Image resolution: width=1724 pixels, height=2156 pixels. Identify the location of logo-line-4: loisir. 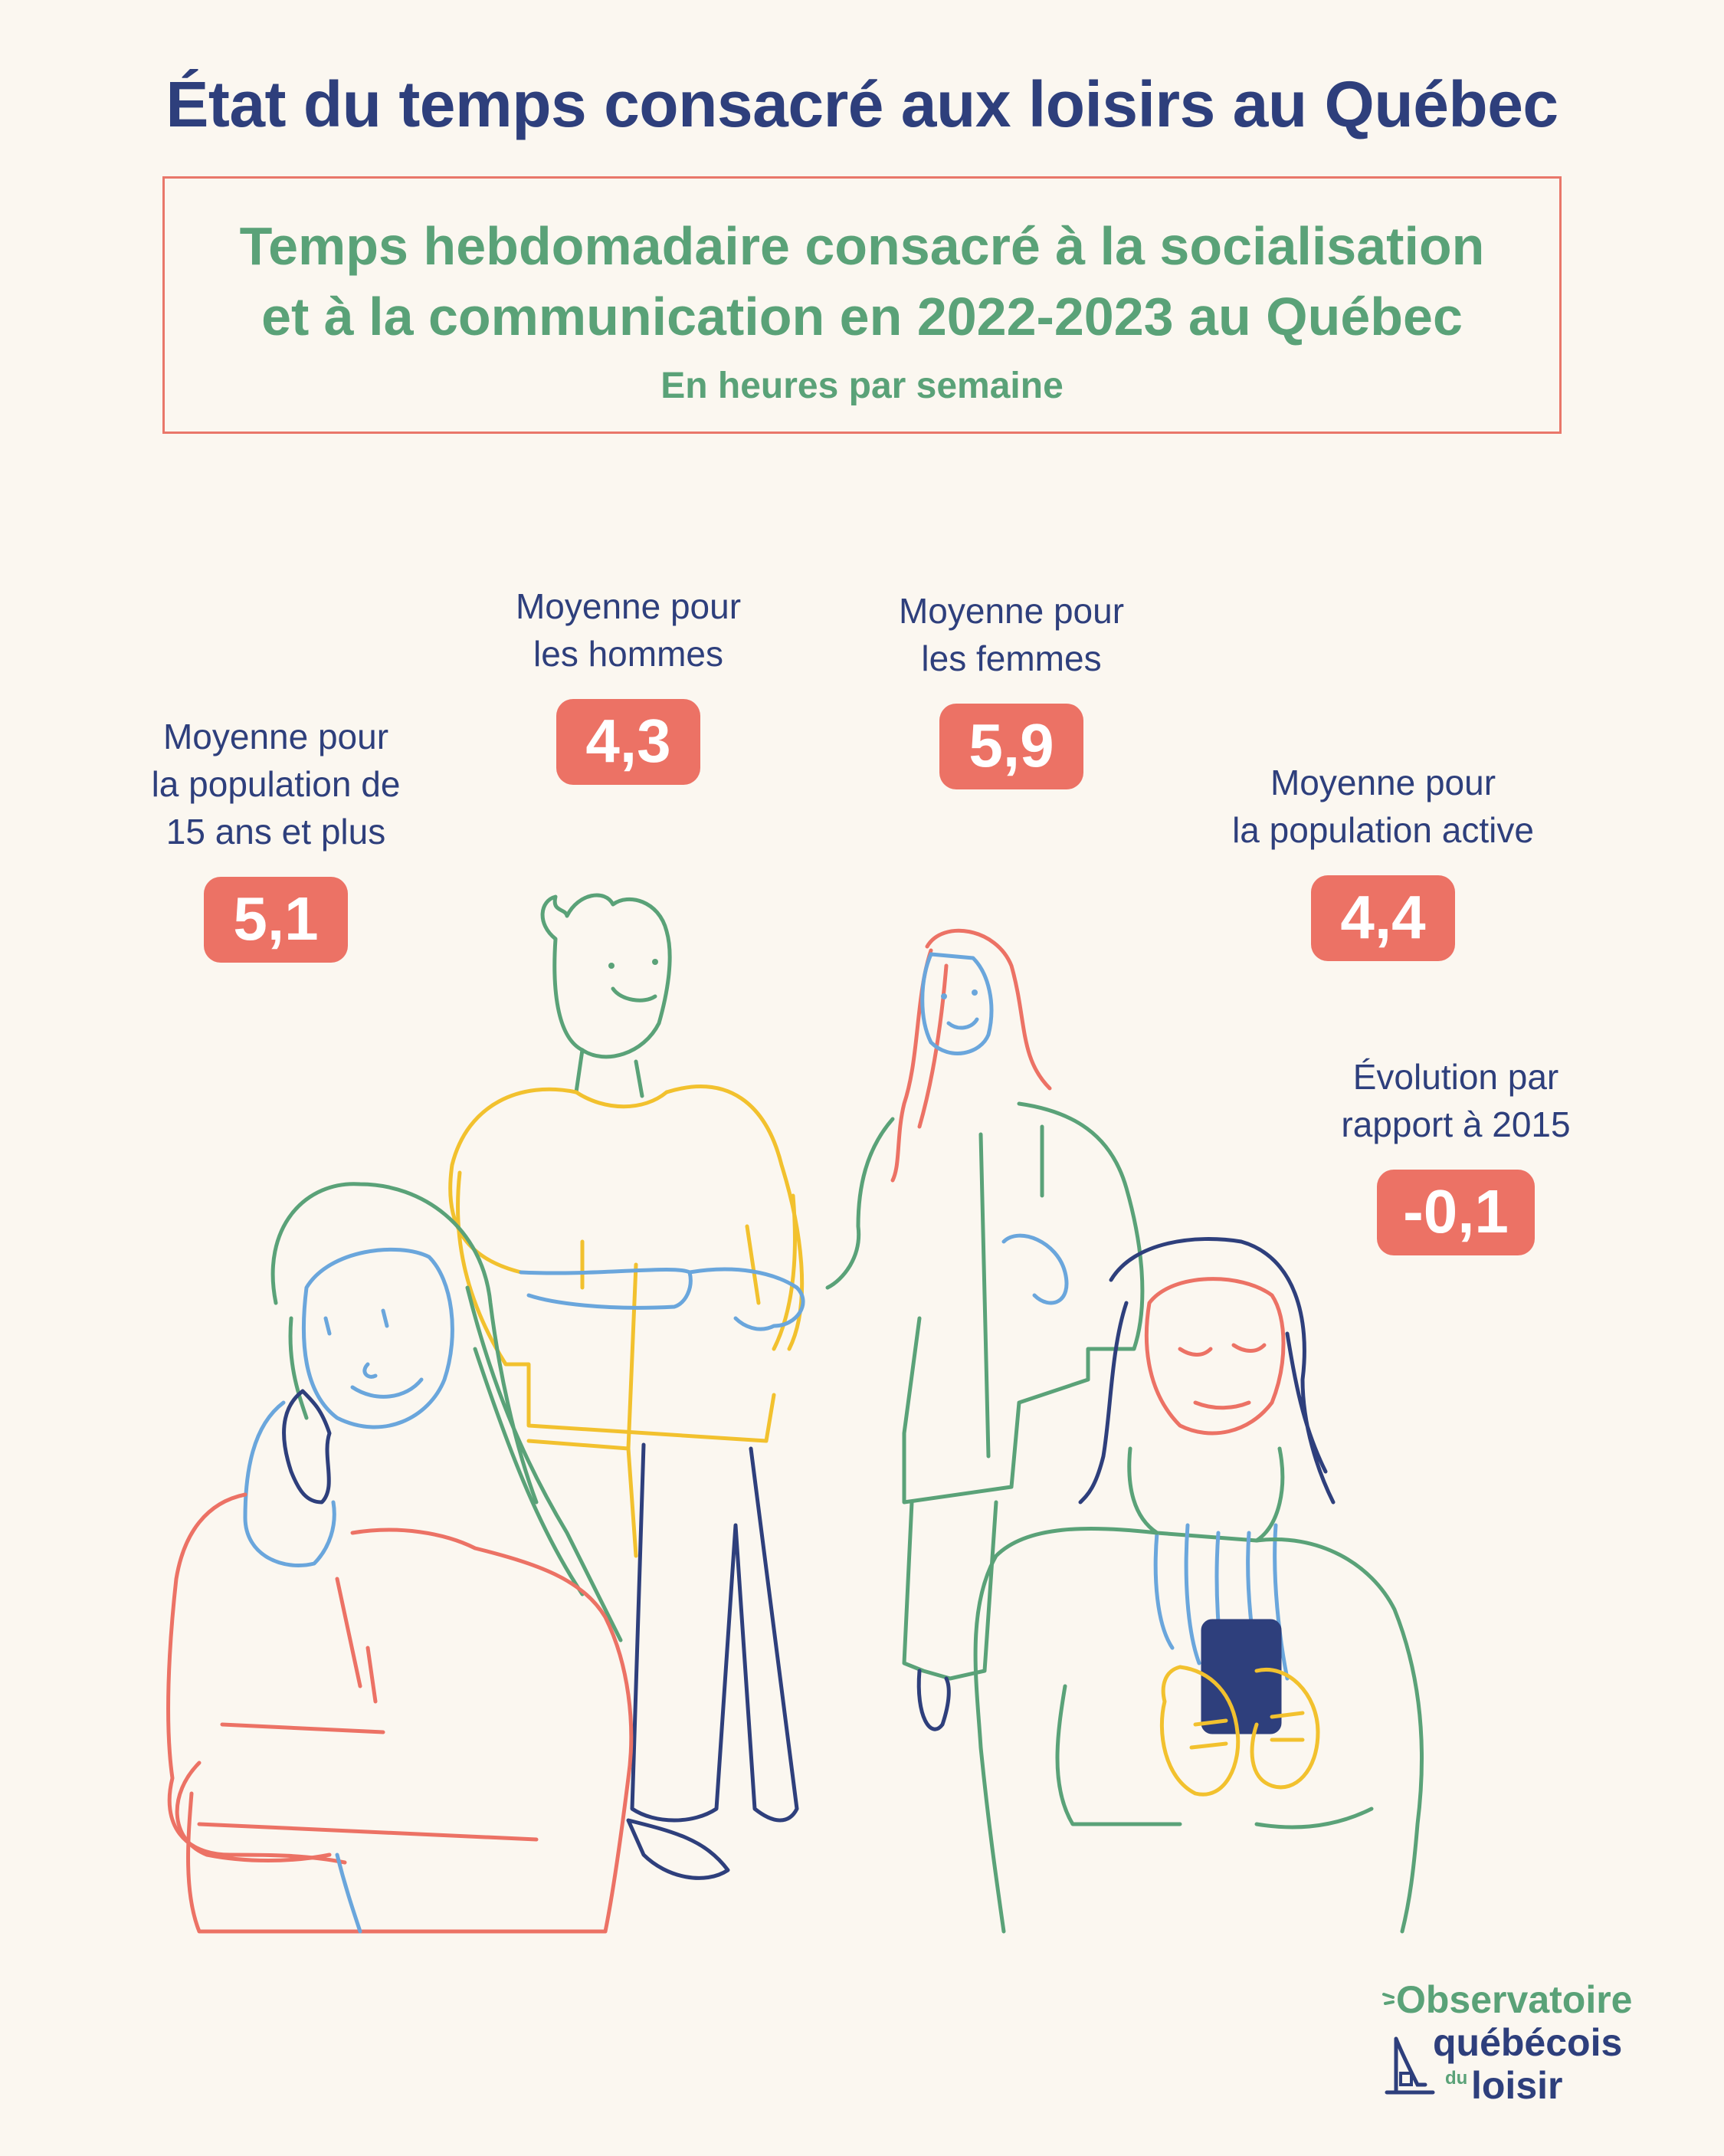
(1517, 2085).